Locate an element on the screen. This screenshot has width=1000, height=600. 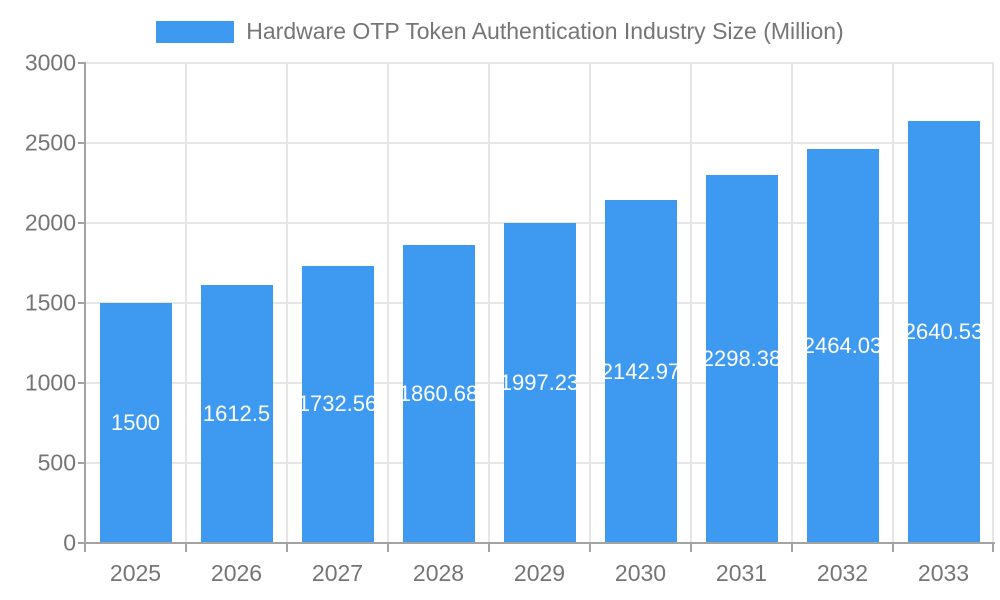
bar-2032: 2464.03 is located at coordinates (842, 345).